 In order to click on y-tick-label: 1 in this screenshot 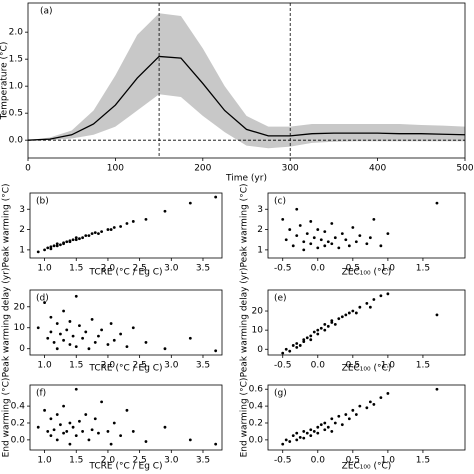, I will do `click(260, 250)`.